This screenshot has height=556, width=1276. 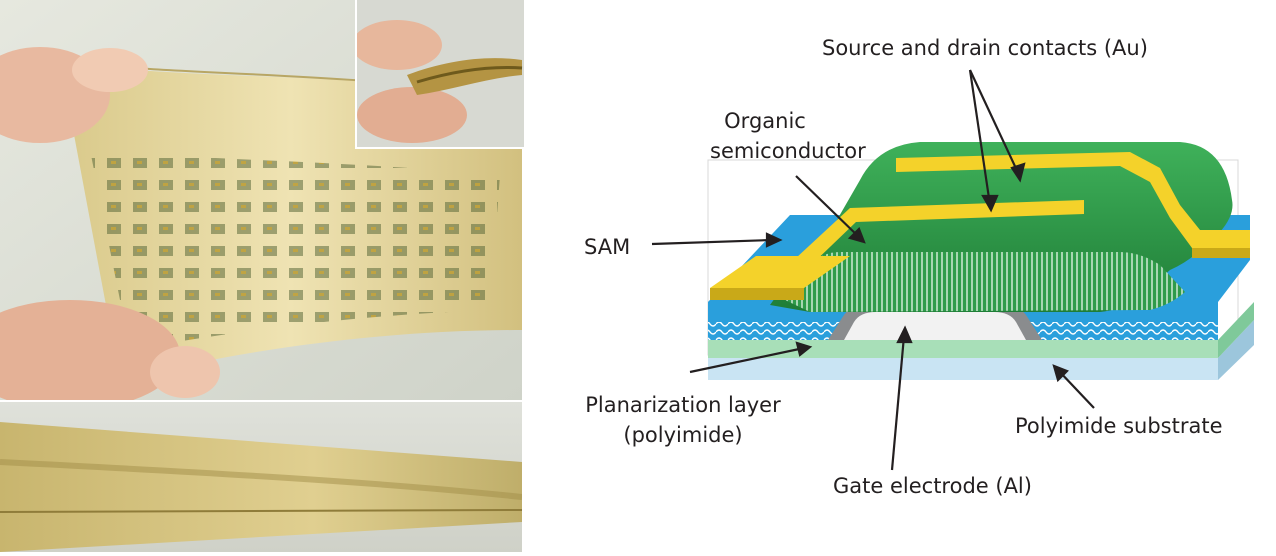 What do you see at coordinates (788, 151) in the screenshot?
I see `label-semiconductor: semiconductor` at bounding box center [788, 151].